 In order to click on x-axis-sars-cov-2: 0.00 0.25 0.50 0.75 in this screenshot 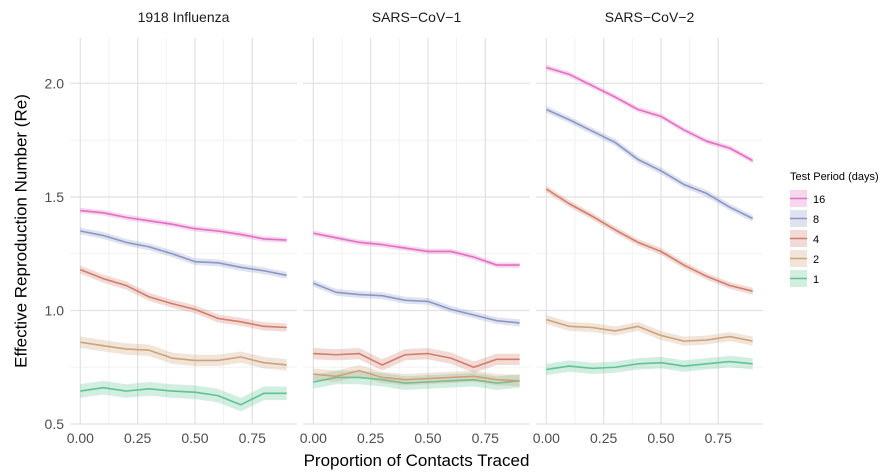, I will do `click(632, 438)`.